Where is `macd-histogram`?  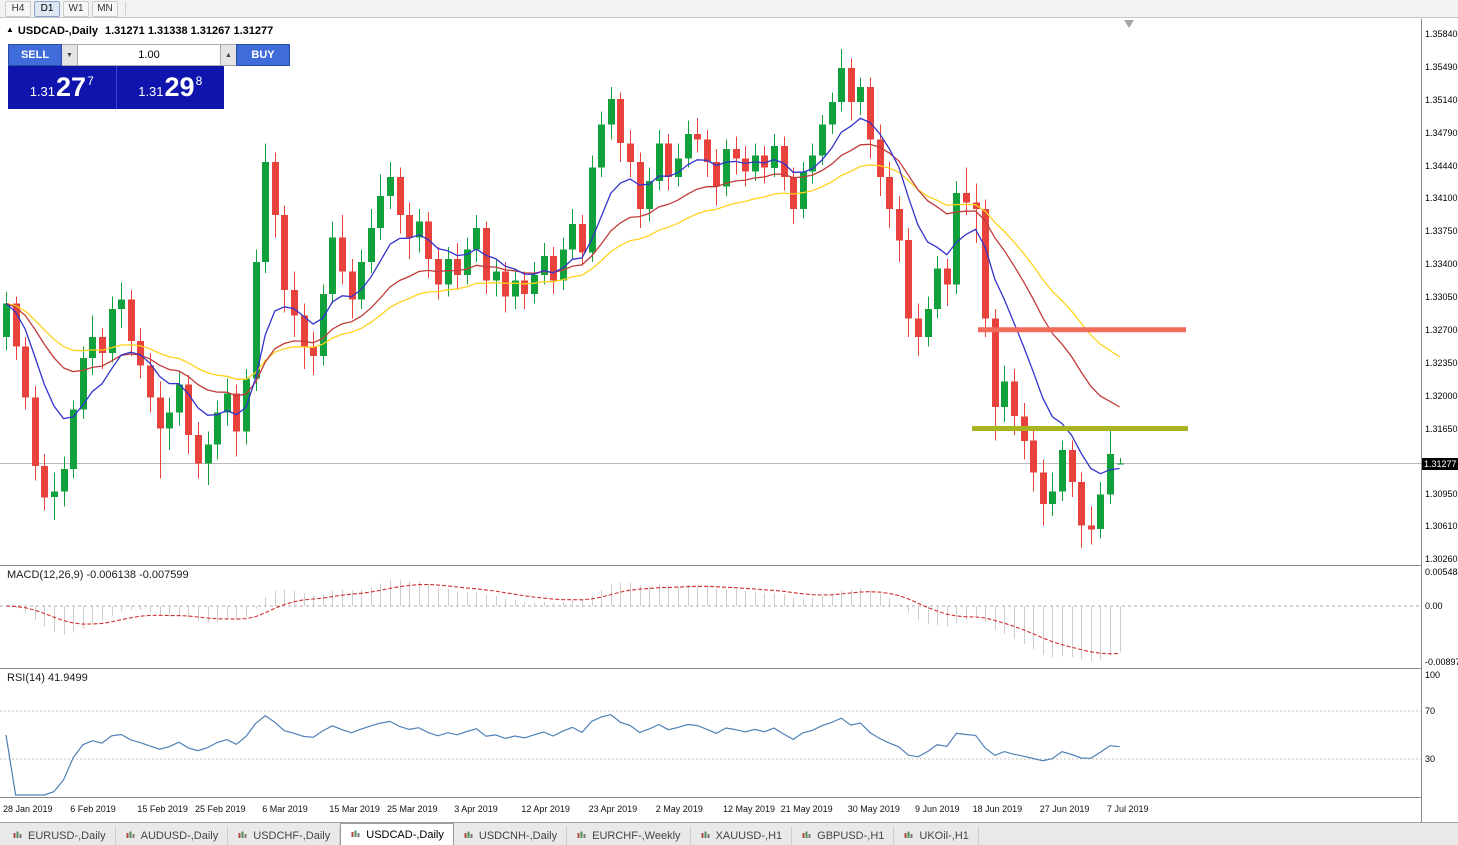 macd-histogram is located at coordinates (568, 620).